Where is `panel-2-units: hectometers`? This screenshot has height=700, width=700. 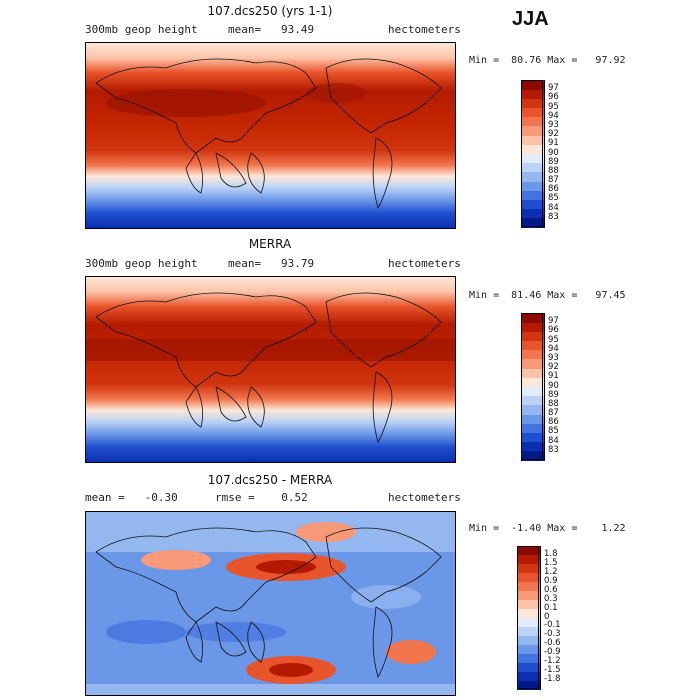 panel-2-units: hectometers is located at coordinates (424, 263).